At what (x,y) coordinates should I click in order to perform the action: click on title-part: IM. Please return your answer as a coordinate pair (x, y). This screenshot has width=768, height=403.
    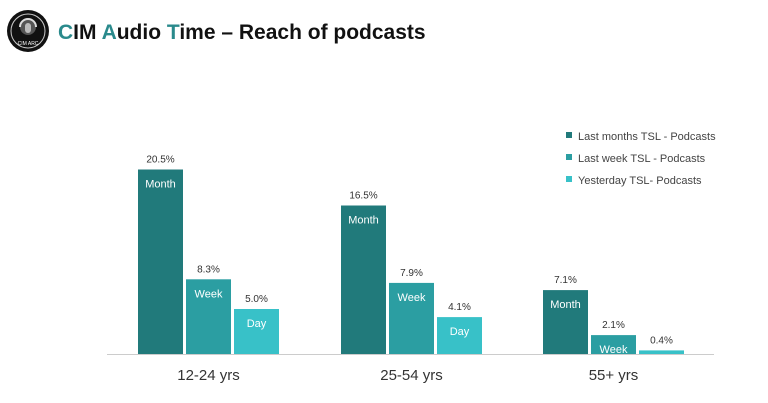
    Looking at the image, I should click on (87, 32).